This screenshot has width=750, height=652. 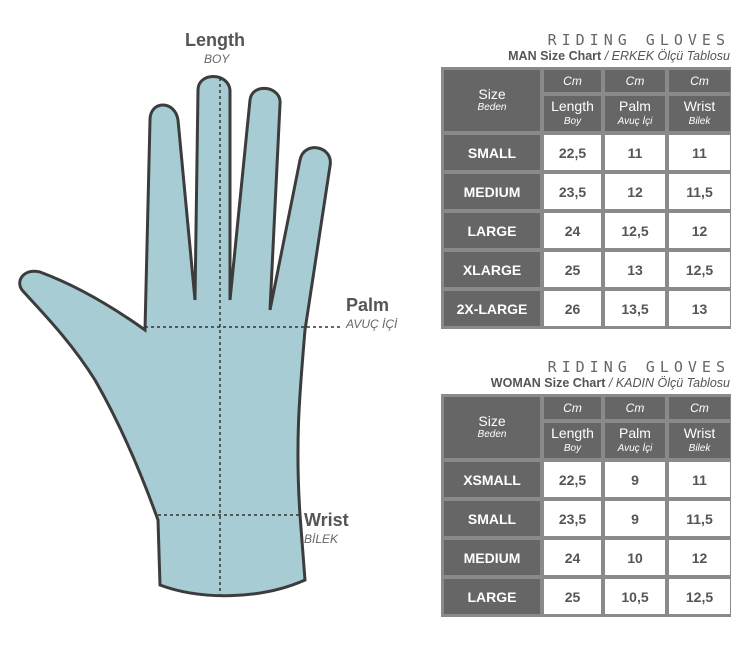 What do you see at coordinates (326, 520) in the screenshot?
I see `wrist-label: Wrist` at bounding box center [326, 520].